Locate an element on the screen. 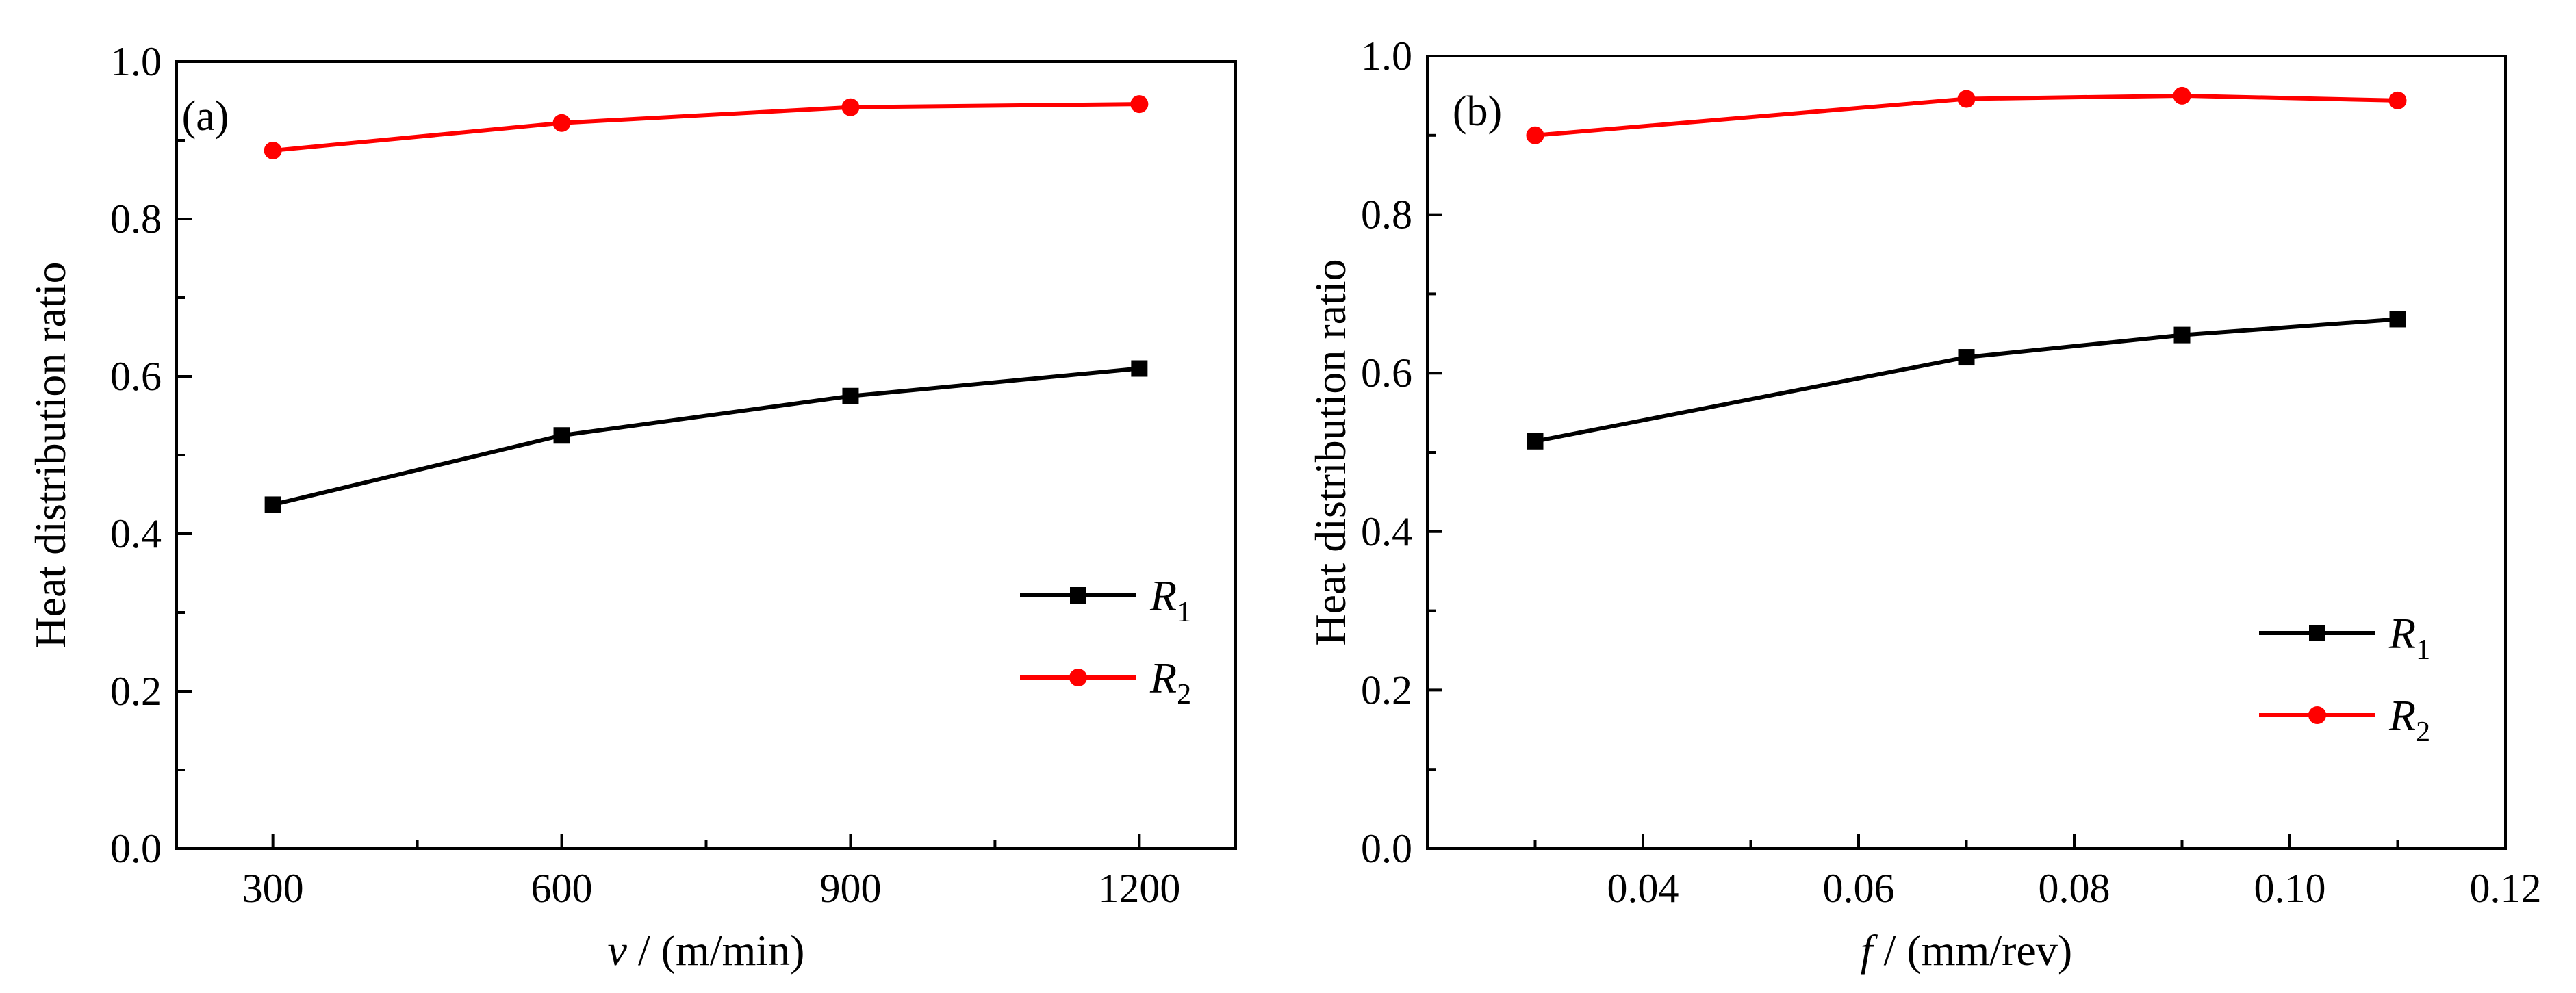 Image resolution: width=2576 pixels, height=993 pixels. x-tick-label: 0.04 is located at coordinates (1643, 888).